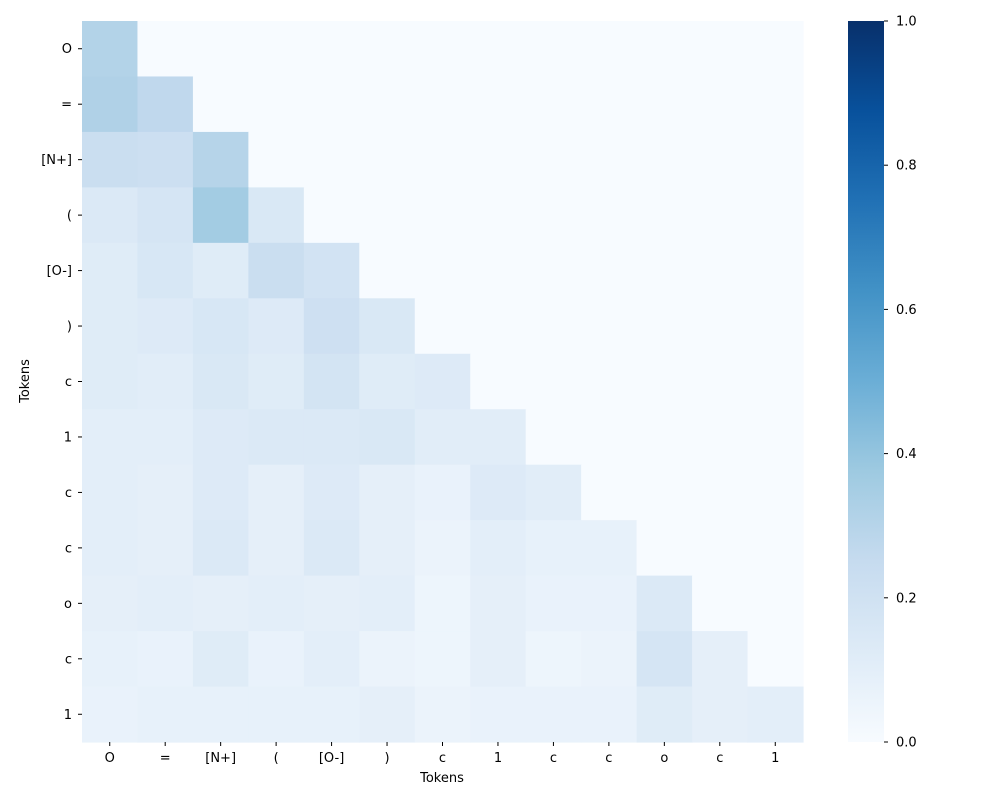  What do you see at coordinates (220, 758) in the screenshot?
I see `x-tick-label: [N+]` at bounding box center [220, 758].